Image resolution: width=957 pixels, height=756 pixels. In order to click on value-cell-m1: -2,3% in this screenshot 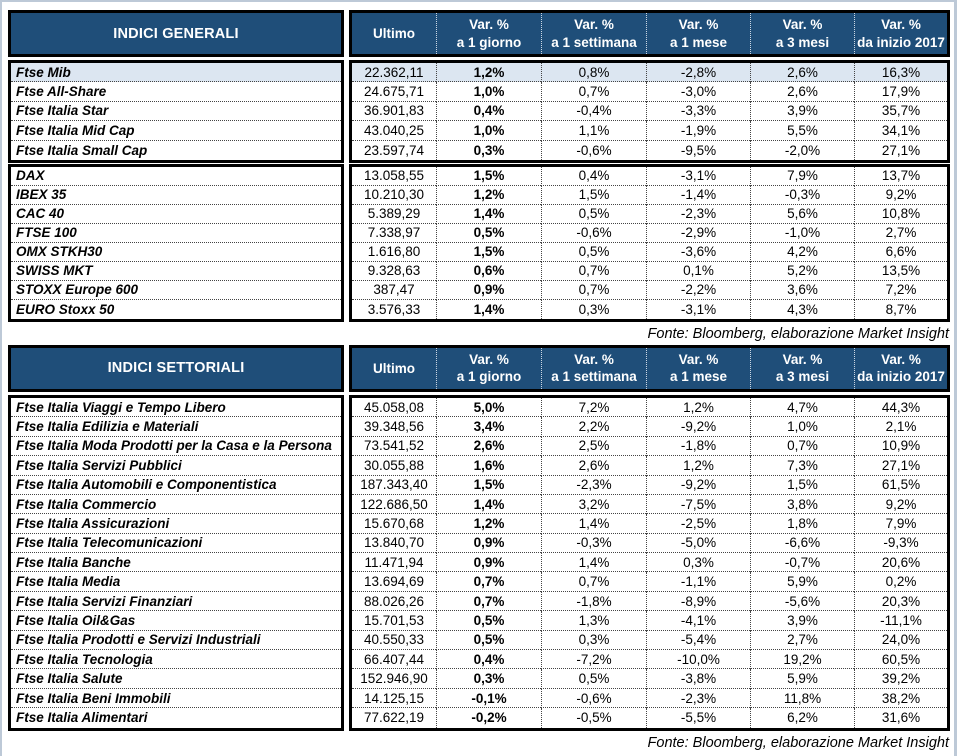, I will do `click(698, 214)`.